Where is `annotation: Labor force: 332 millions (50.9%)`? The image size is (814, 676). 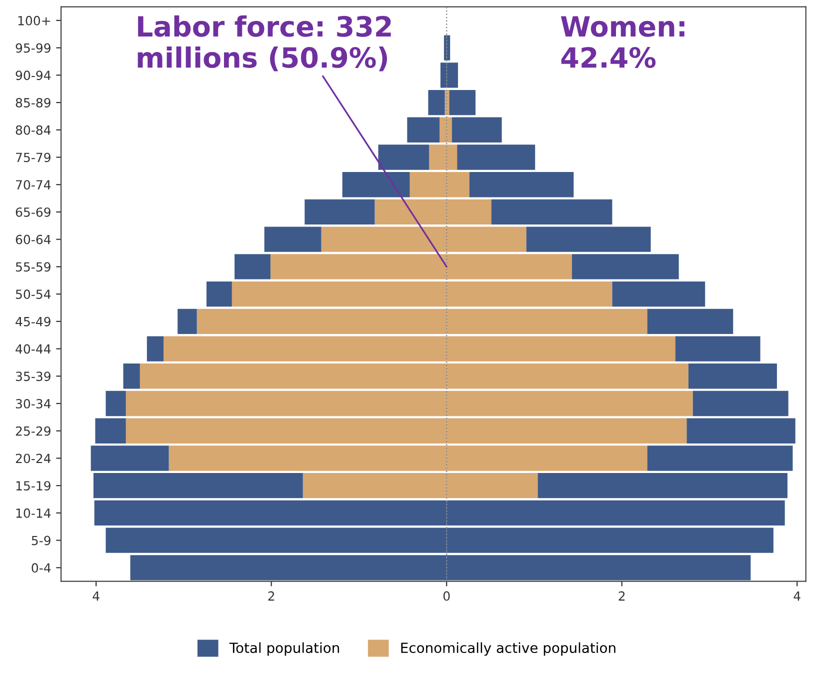 annotation: Labor force: 332 millions (50.9%) is located at coordinates (264, 43).